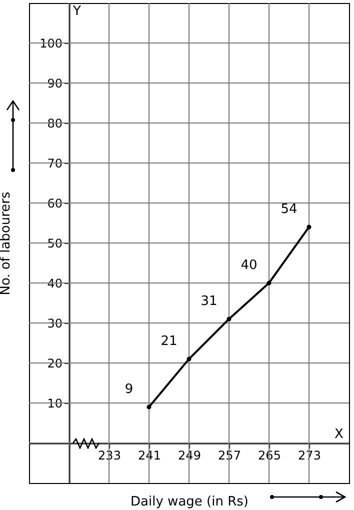 The height and width of the screenshot is (510, 354). I want to click on data-label: 9, so click(129, 389).